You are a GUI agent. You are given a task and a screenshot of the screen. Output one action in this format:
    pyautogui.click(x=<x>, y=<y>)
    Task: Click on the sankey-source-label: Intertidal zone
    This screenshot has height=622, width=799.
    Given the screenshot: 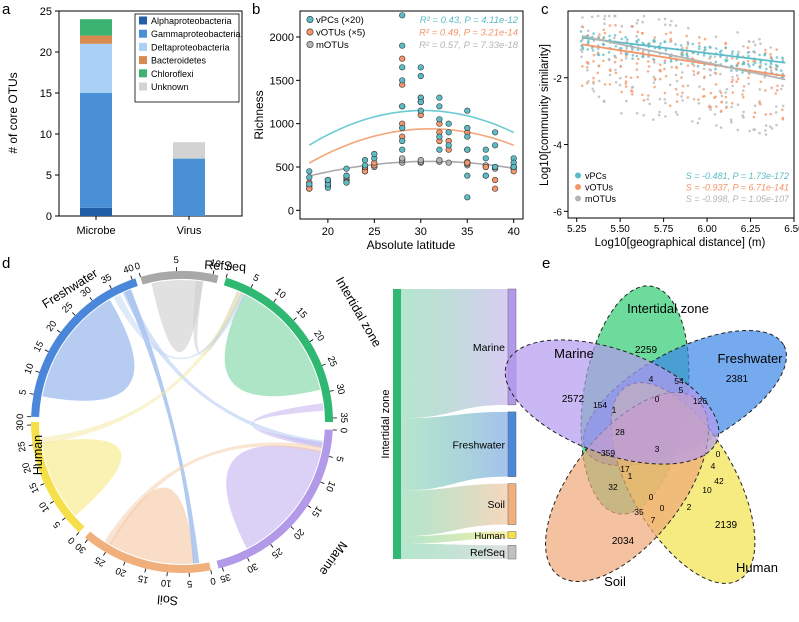 What is the action you would take?
    pyautogui.click(x=386, y=423)
    